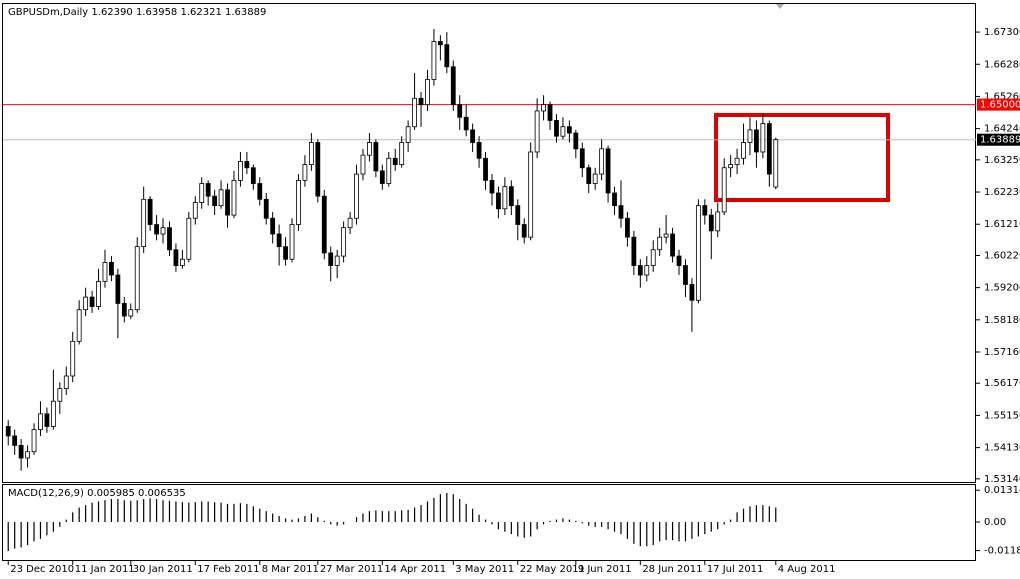 The width and height of the screenshot is (1020, 579). Describe the element at coordinates (351, 569) in the screenshot. I see `x-tick-label: 27 Mar 2011` at that location.